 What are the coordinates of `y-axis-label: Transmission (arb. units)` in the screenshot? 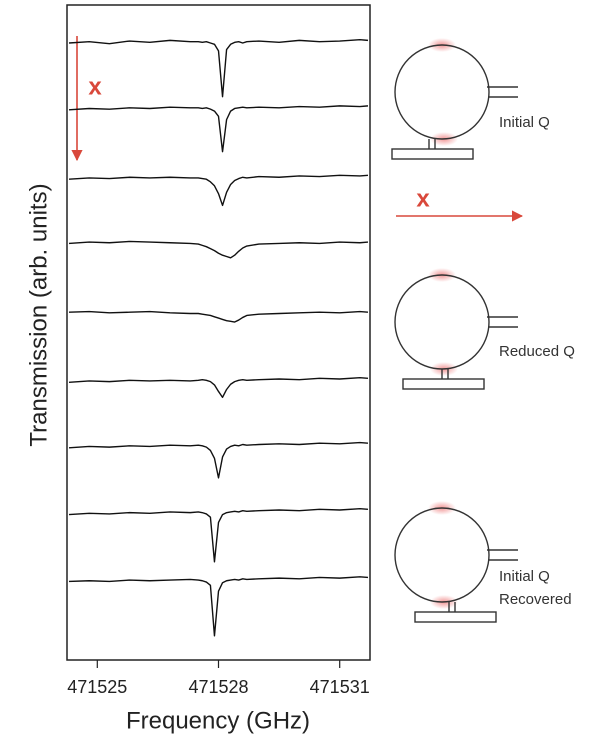 It's located at (38, 314).